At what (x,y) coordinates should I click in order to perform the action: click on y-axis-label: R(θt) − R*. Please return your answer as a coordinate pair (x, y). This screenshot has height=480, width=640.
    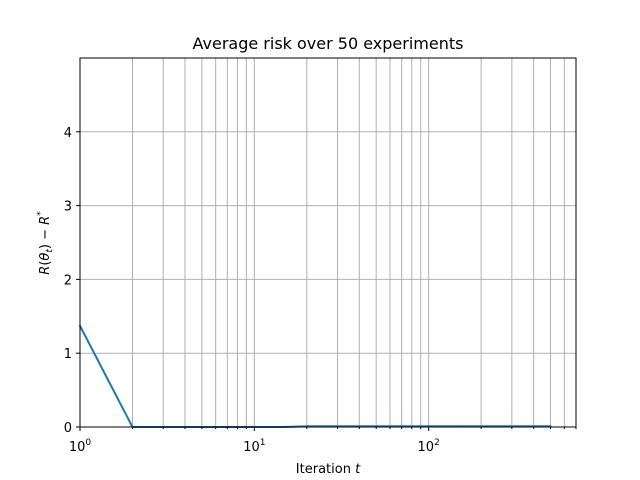
    Looking at the image, I should click on (45, 243).